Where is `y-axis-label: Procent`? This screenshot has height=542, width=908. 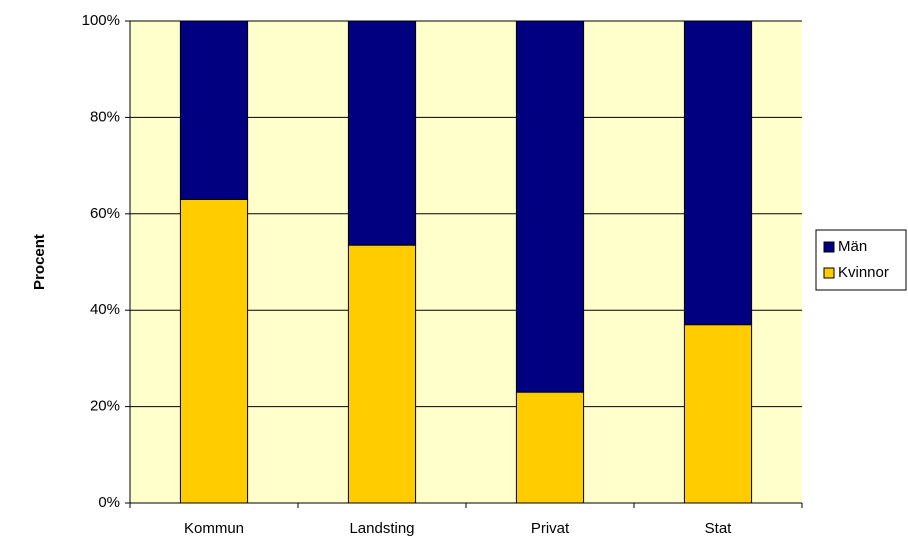
y-axis-label: Procent is located at coordinates (39, 262).